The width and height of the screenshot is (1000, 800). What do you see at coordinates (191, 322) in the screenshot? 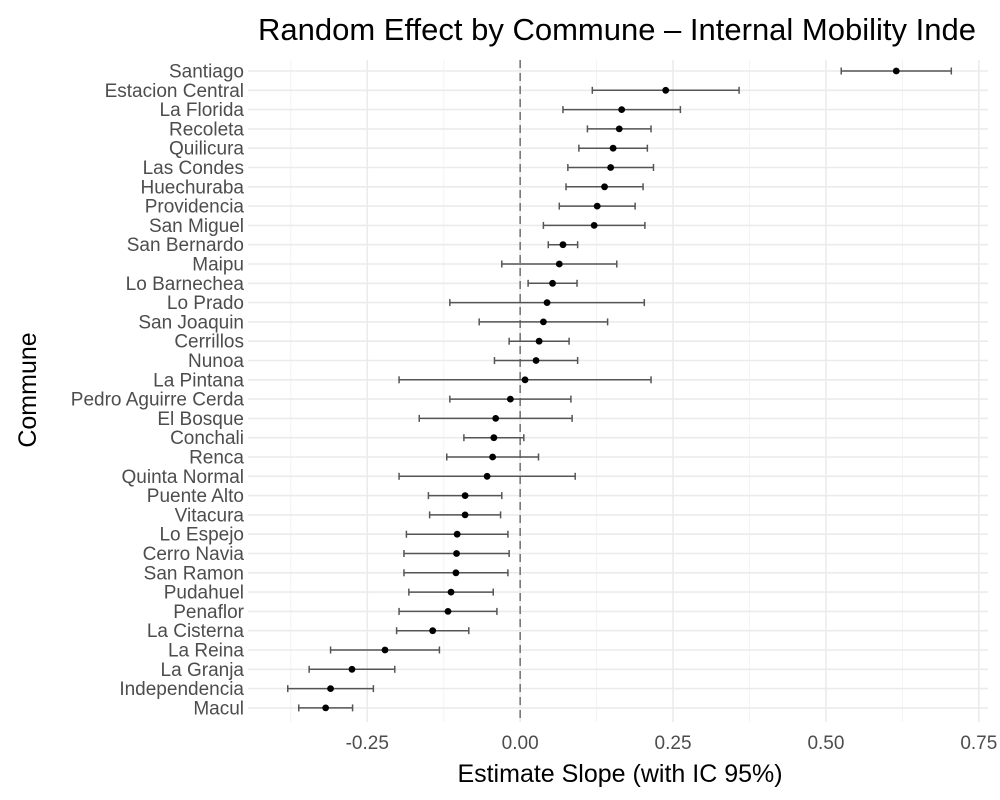
I see `y-tick-label: San Joaquin` at bounding box center [191, 322].